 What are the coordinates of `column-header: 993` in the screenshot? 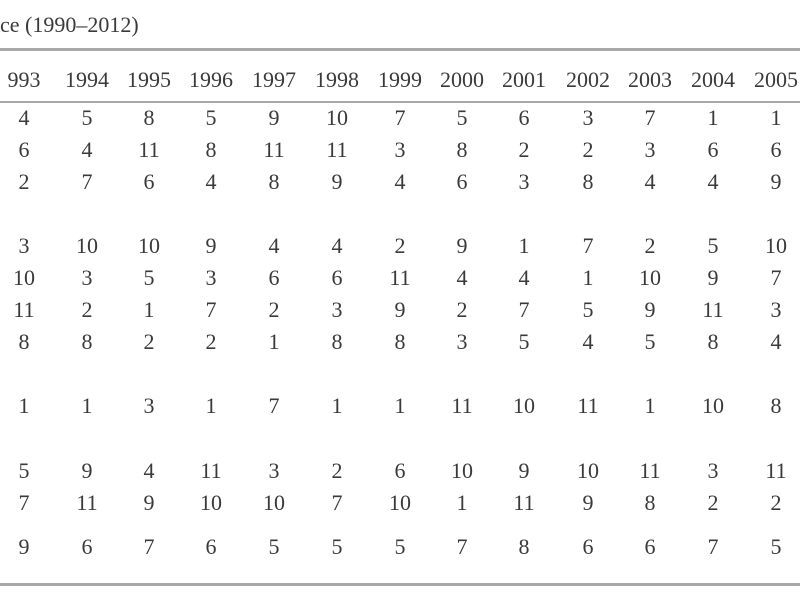 It's located at (24, 79).